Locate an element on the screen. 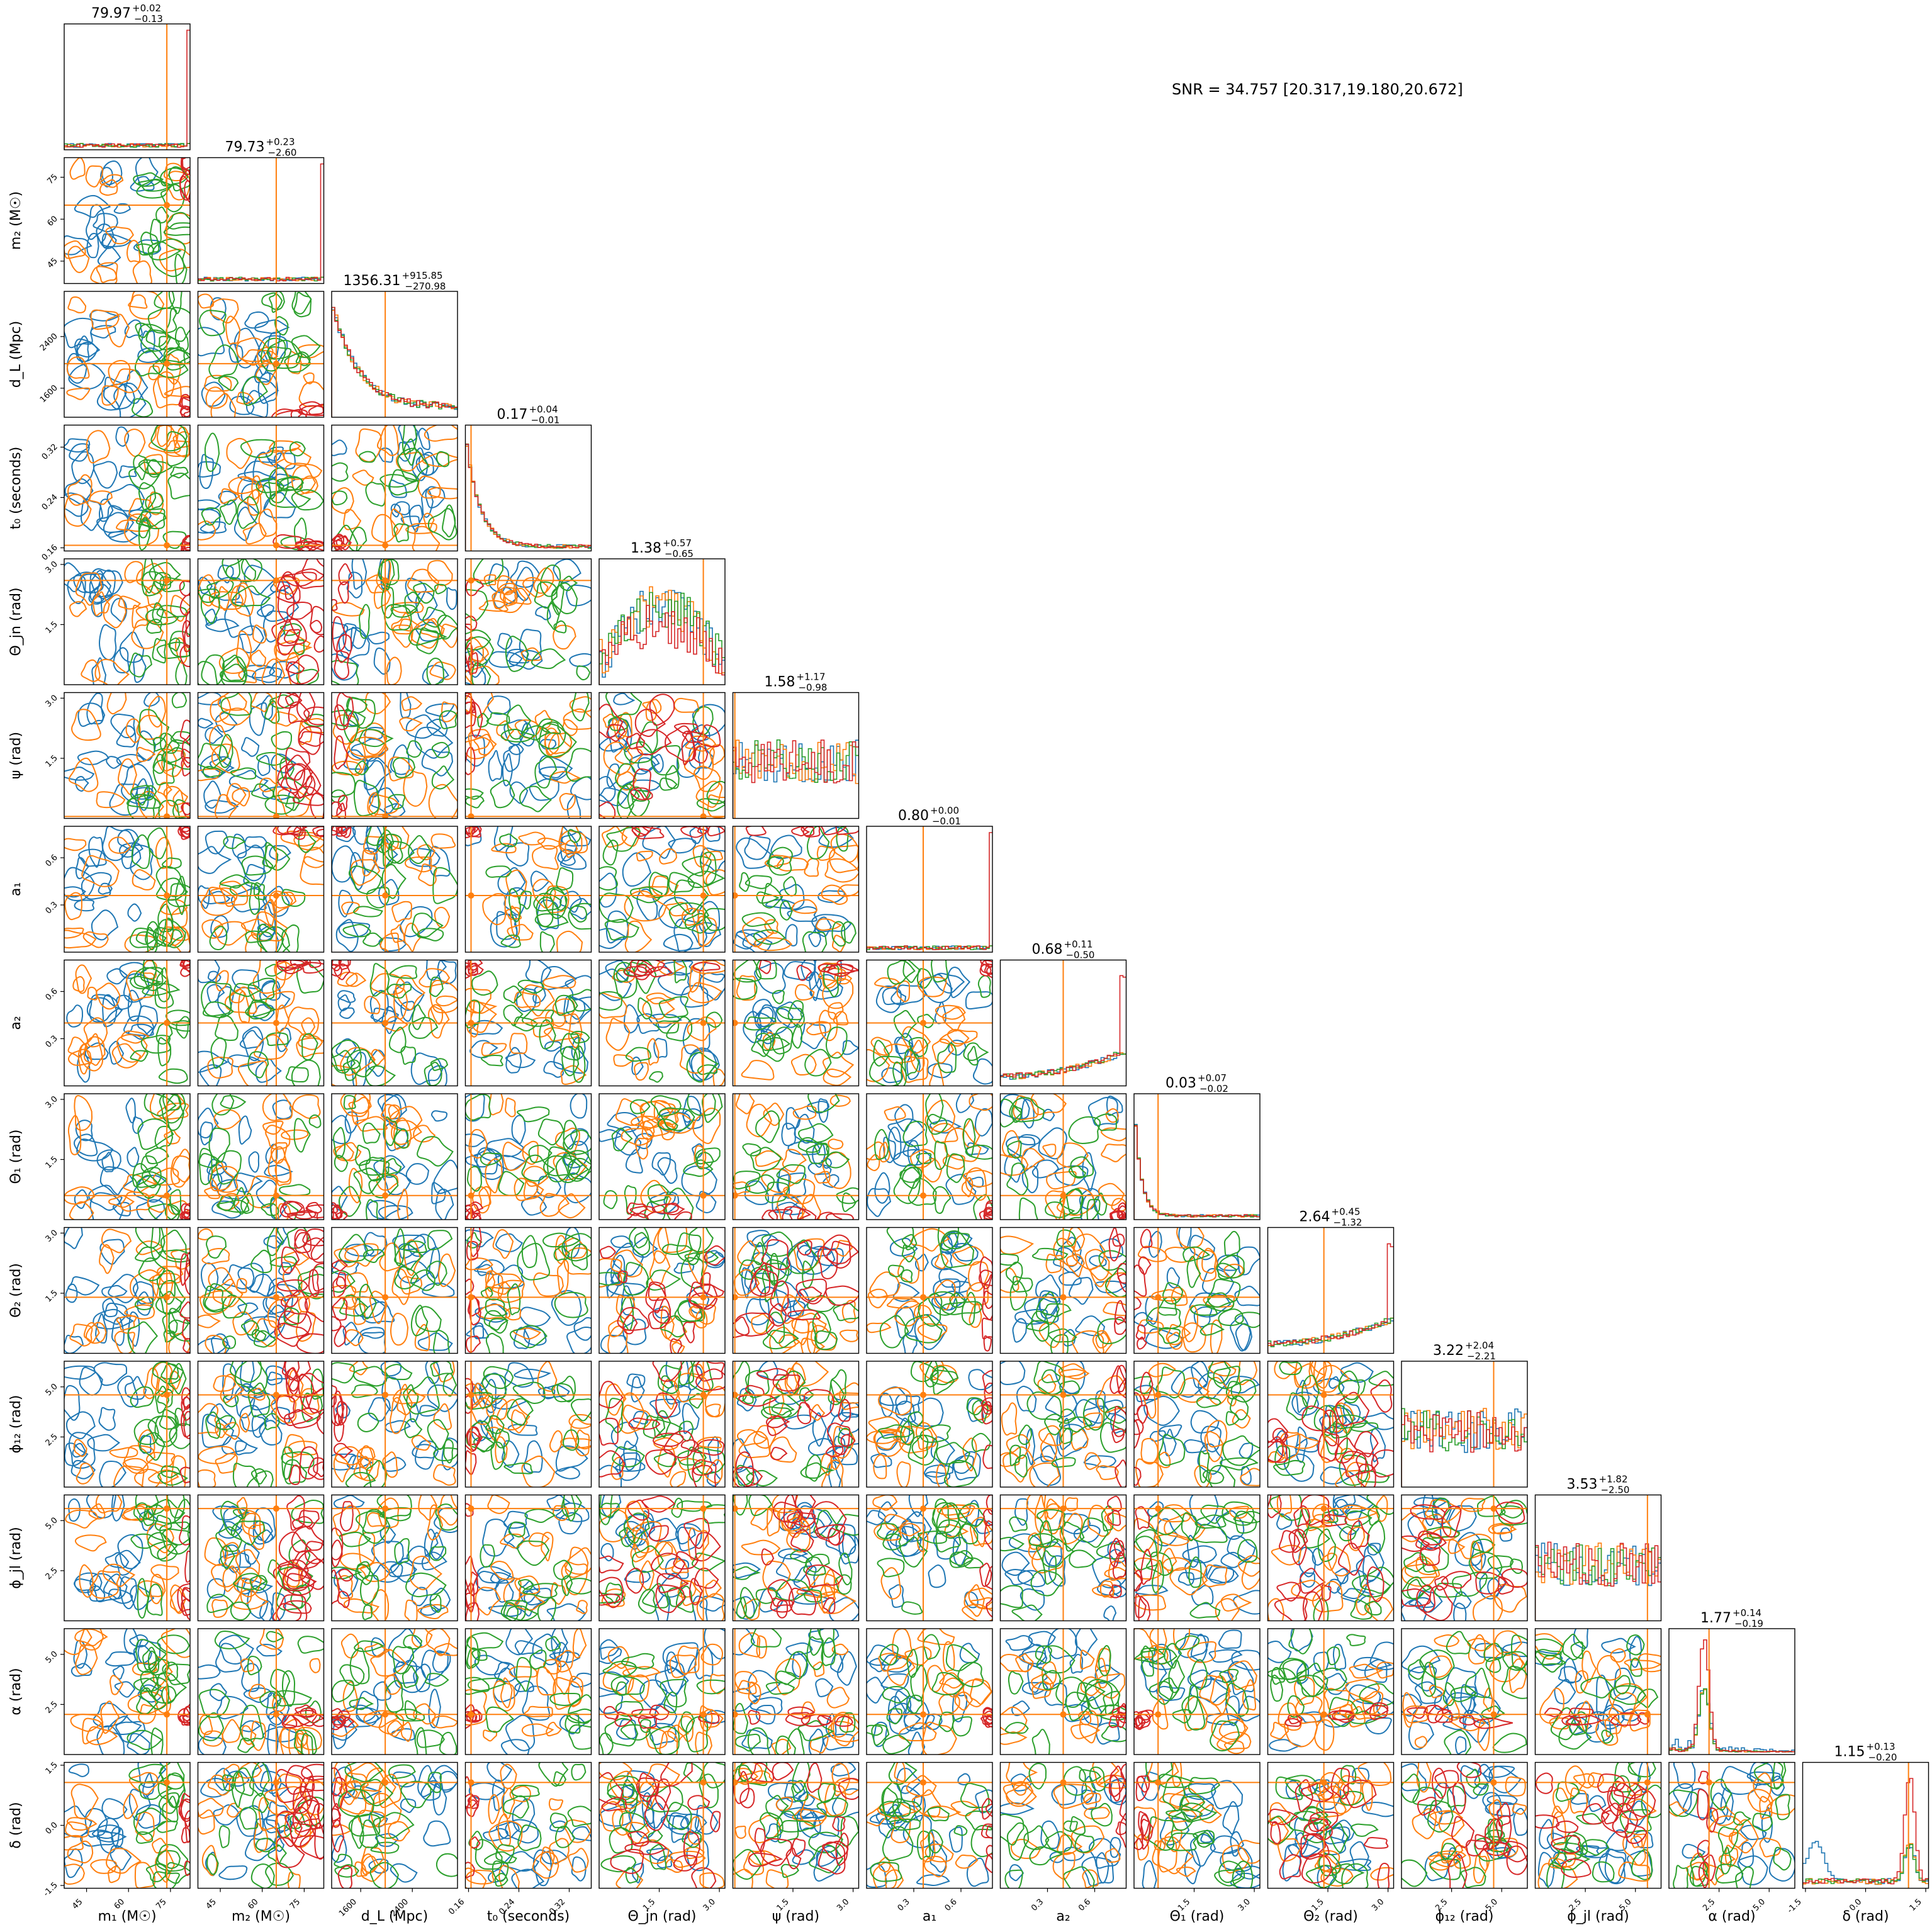  panel-theta1-theta1 is located at coordinates (1197, 1157).